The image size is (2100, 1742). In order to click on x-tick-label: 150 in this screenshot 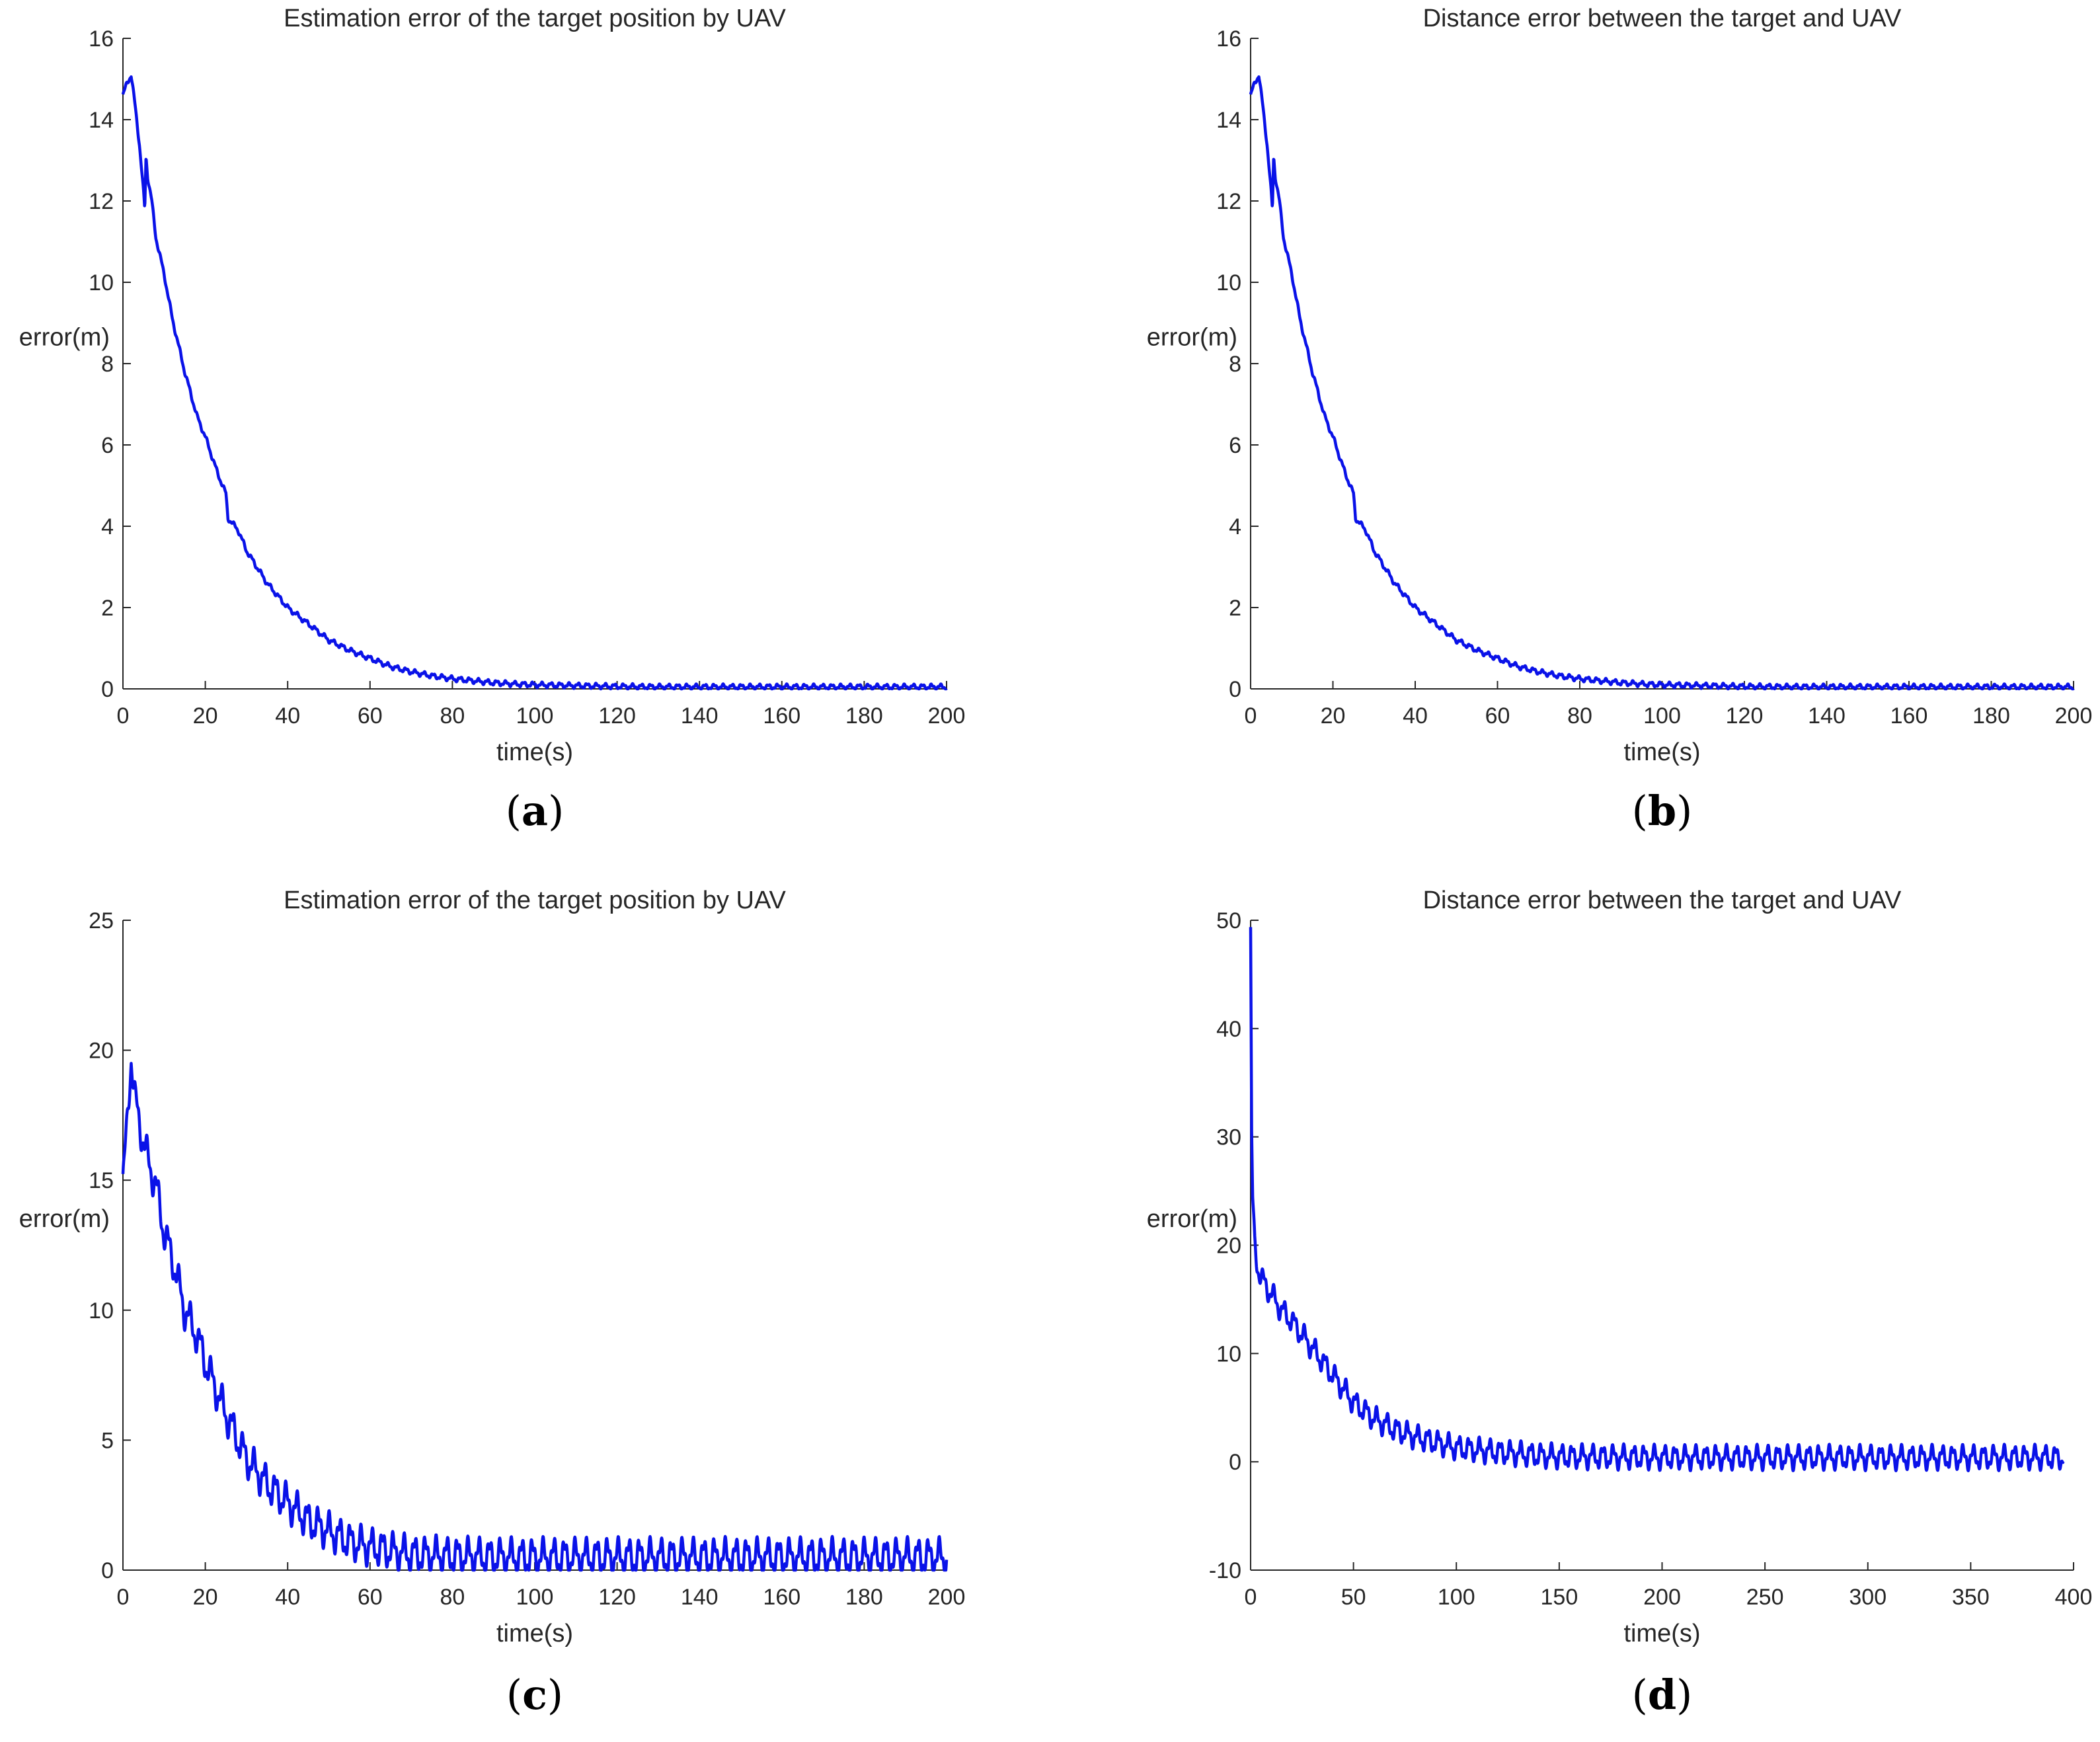, I will do `click(1559, 1598)`.